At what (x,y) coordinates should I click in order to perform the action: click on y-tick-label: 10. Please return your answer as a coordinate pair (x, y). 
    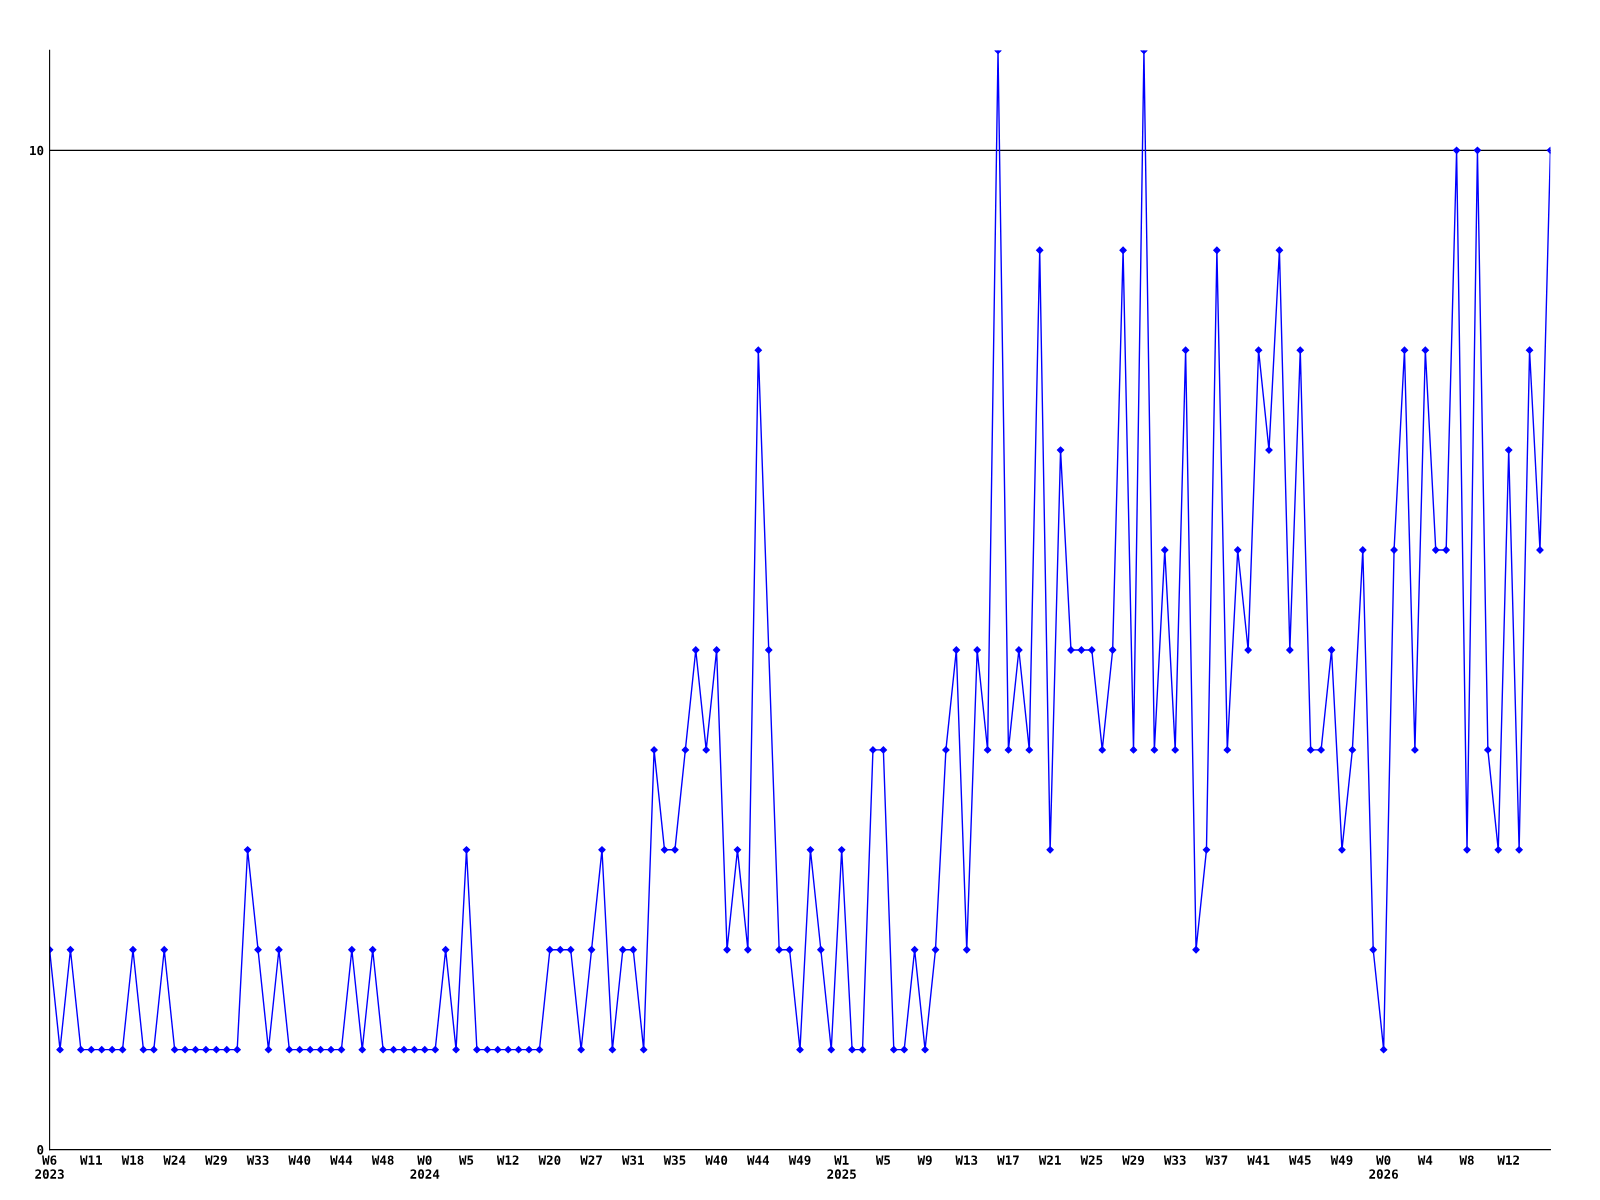
    Looking at the image, I should click on (37, 150).